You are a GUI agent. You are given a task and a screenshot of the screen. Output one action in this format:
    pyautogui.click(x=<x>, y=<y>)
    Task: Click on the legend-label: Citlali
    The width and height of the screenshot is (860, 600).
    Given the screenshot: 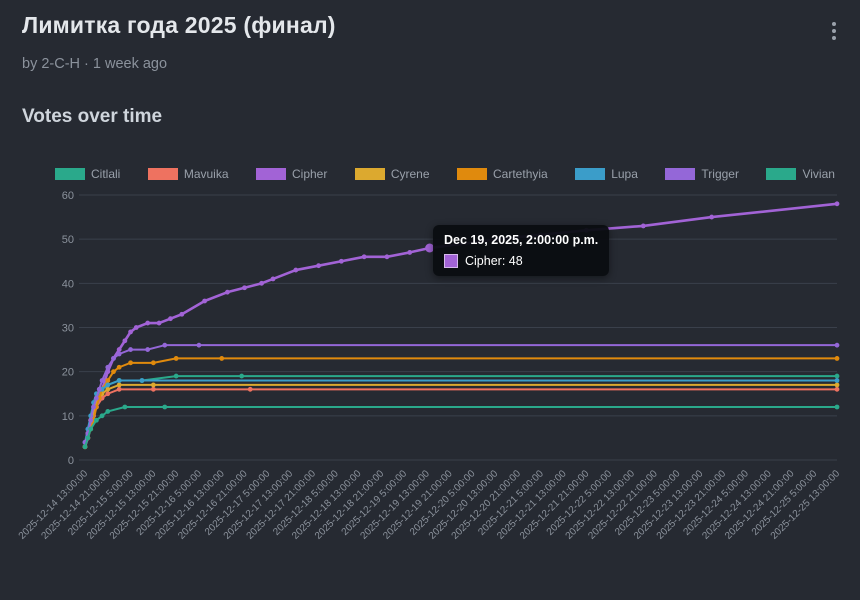 What is the action you would take?
    pyautogui.click(x=106, y=174)
    